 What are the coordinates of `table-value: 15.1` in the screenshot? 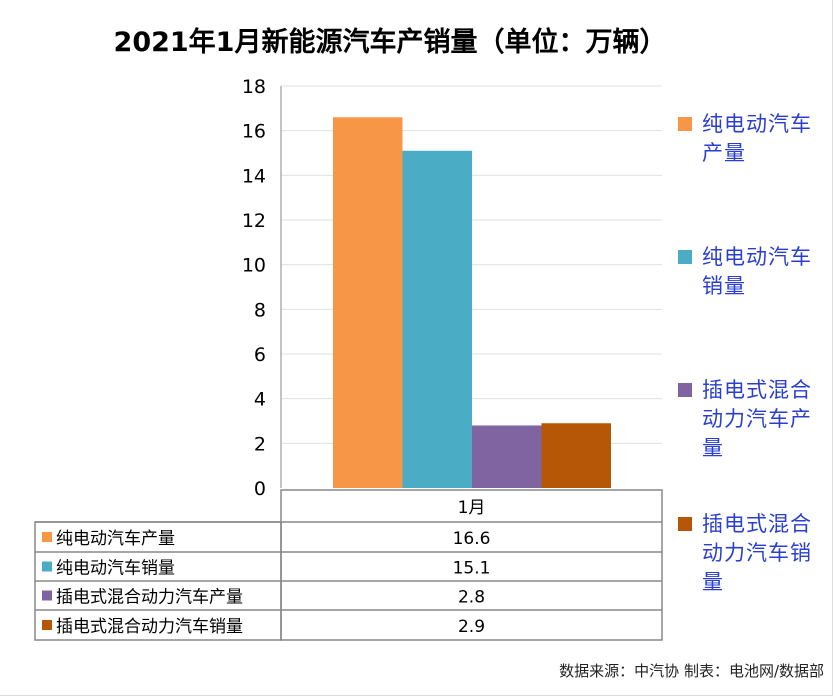 It's located at (472, 569).